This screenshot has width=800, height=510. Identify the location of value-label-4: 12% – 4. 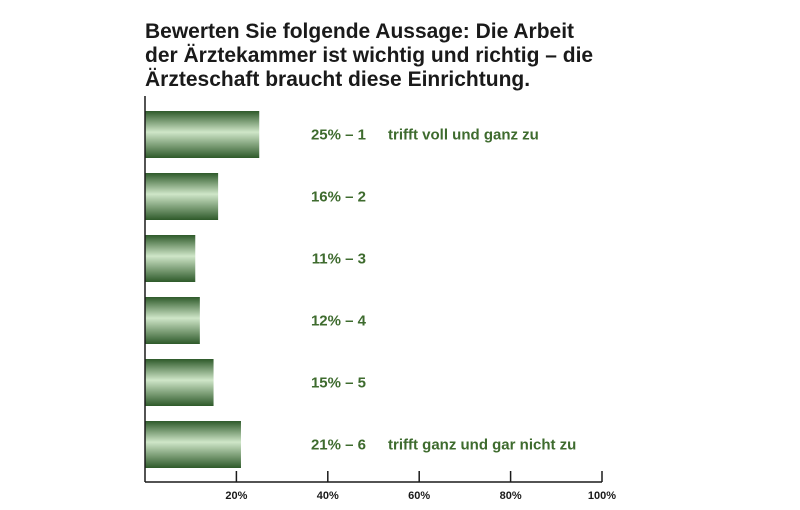
(339, 321).